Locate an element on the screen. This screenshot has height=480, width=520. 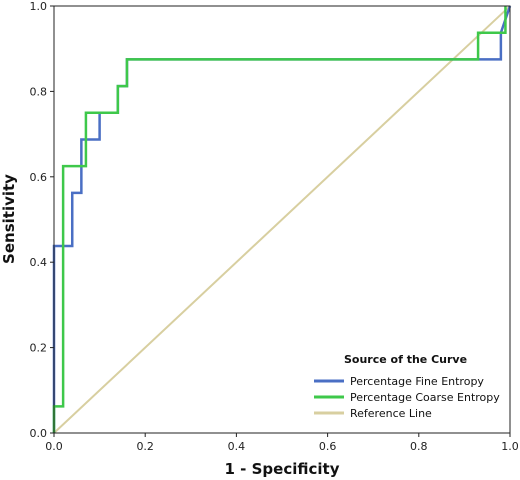
x-tick-label: 0.8 is located at coordinates (419, 446).